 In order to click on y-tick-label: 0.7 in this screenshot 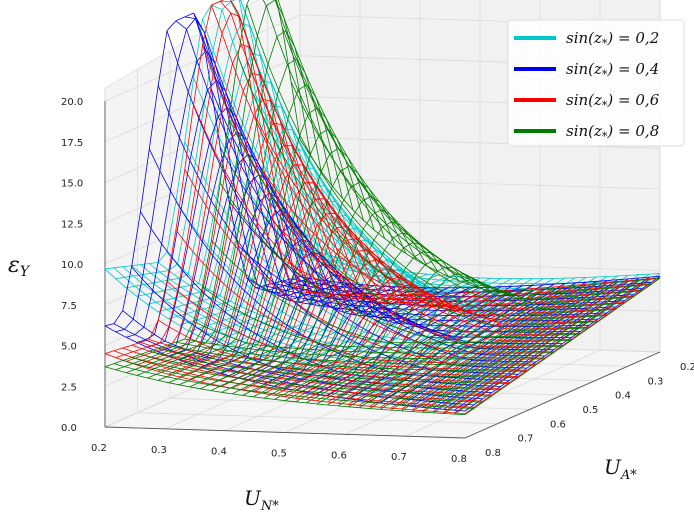, I will do `click(526, 439)`.